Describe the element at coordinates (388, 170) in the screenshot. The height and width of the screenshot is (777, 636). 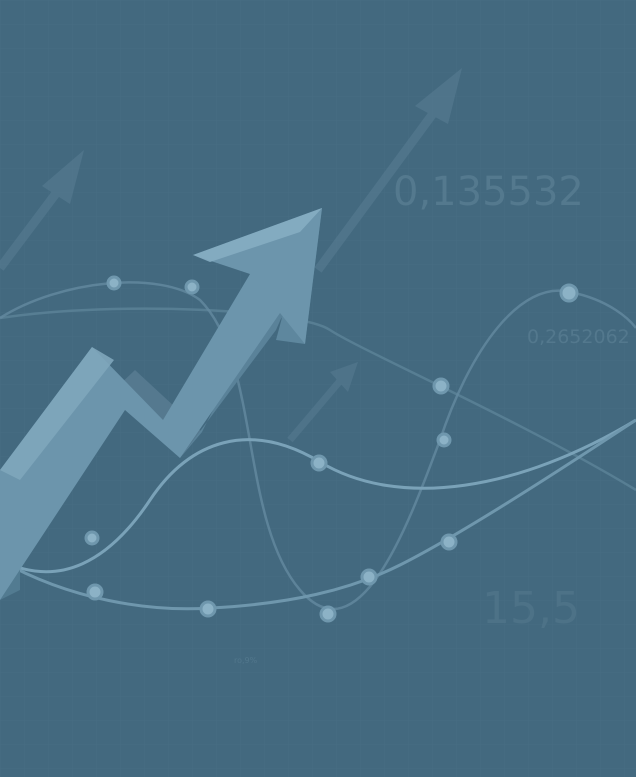
I see `faint-arrow-right-icon` at that location.